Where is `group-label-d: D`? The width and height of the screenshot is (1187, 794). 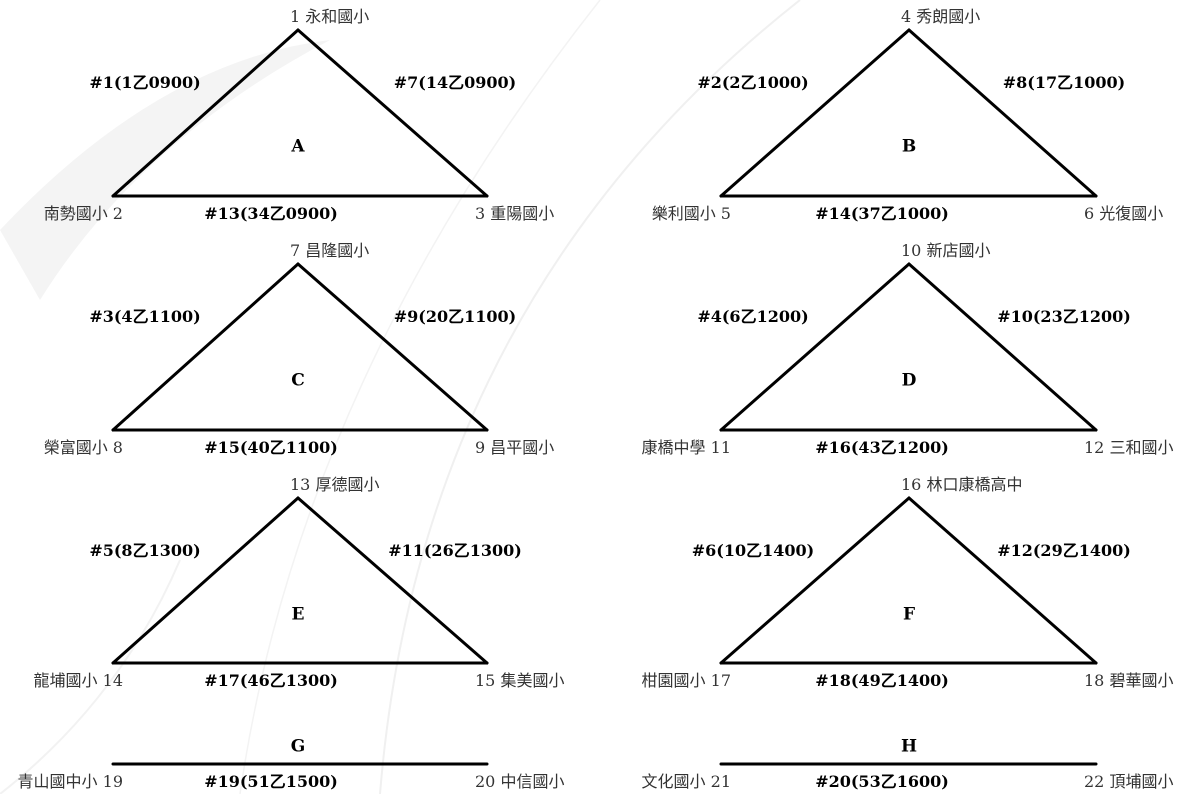
group-label-d: D is located at coordinates (909, 380).